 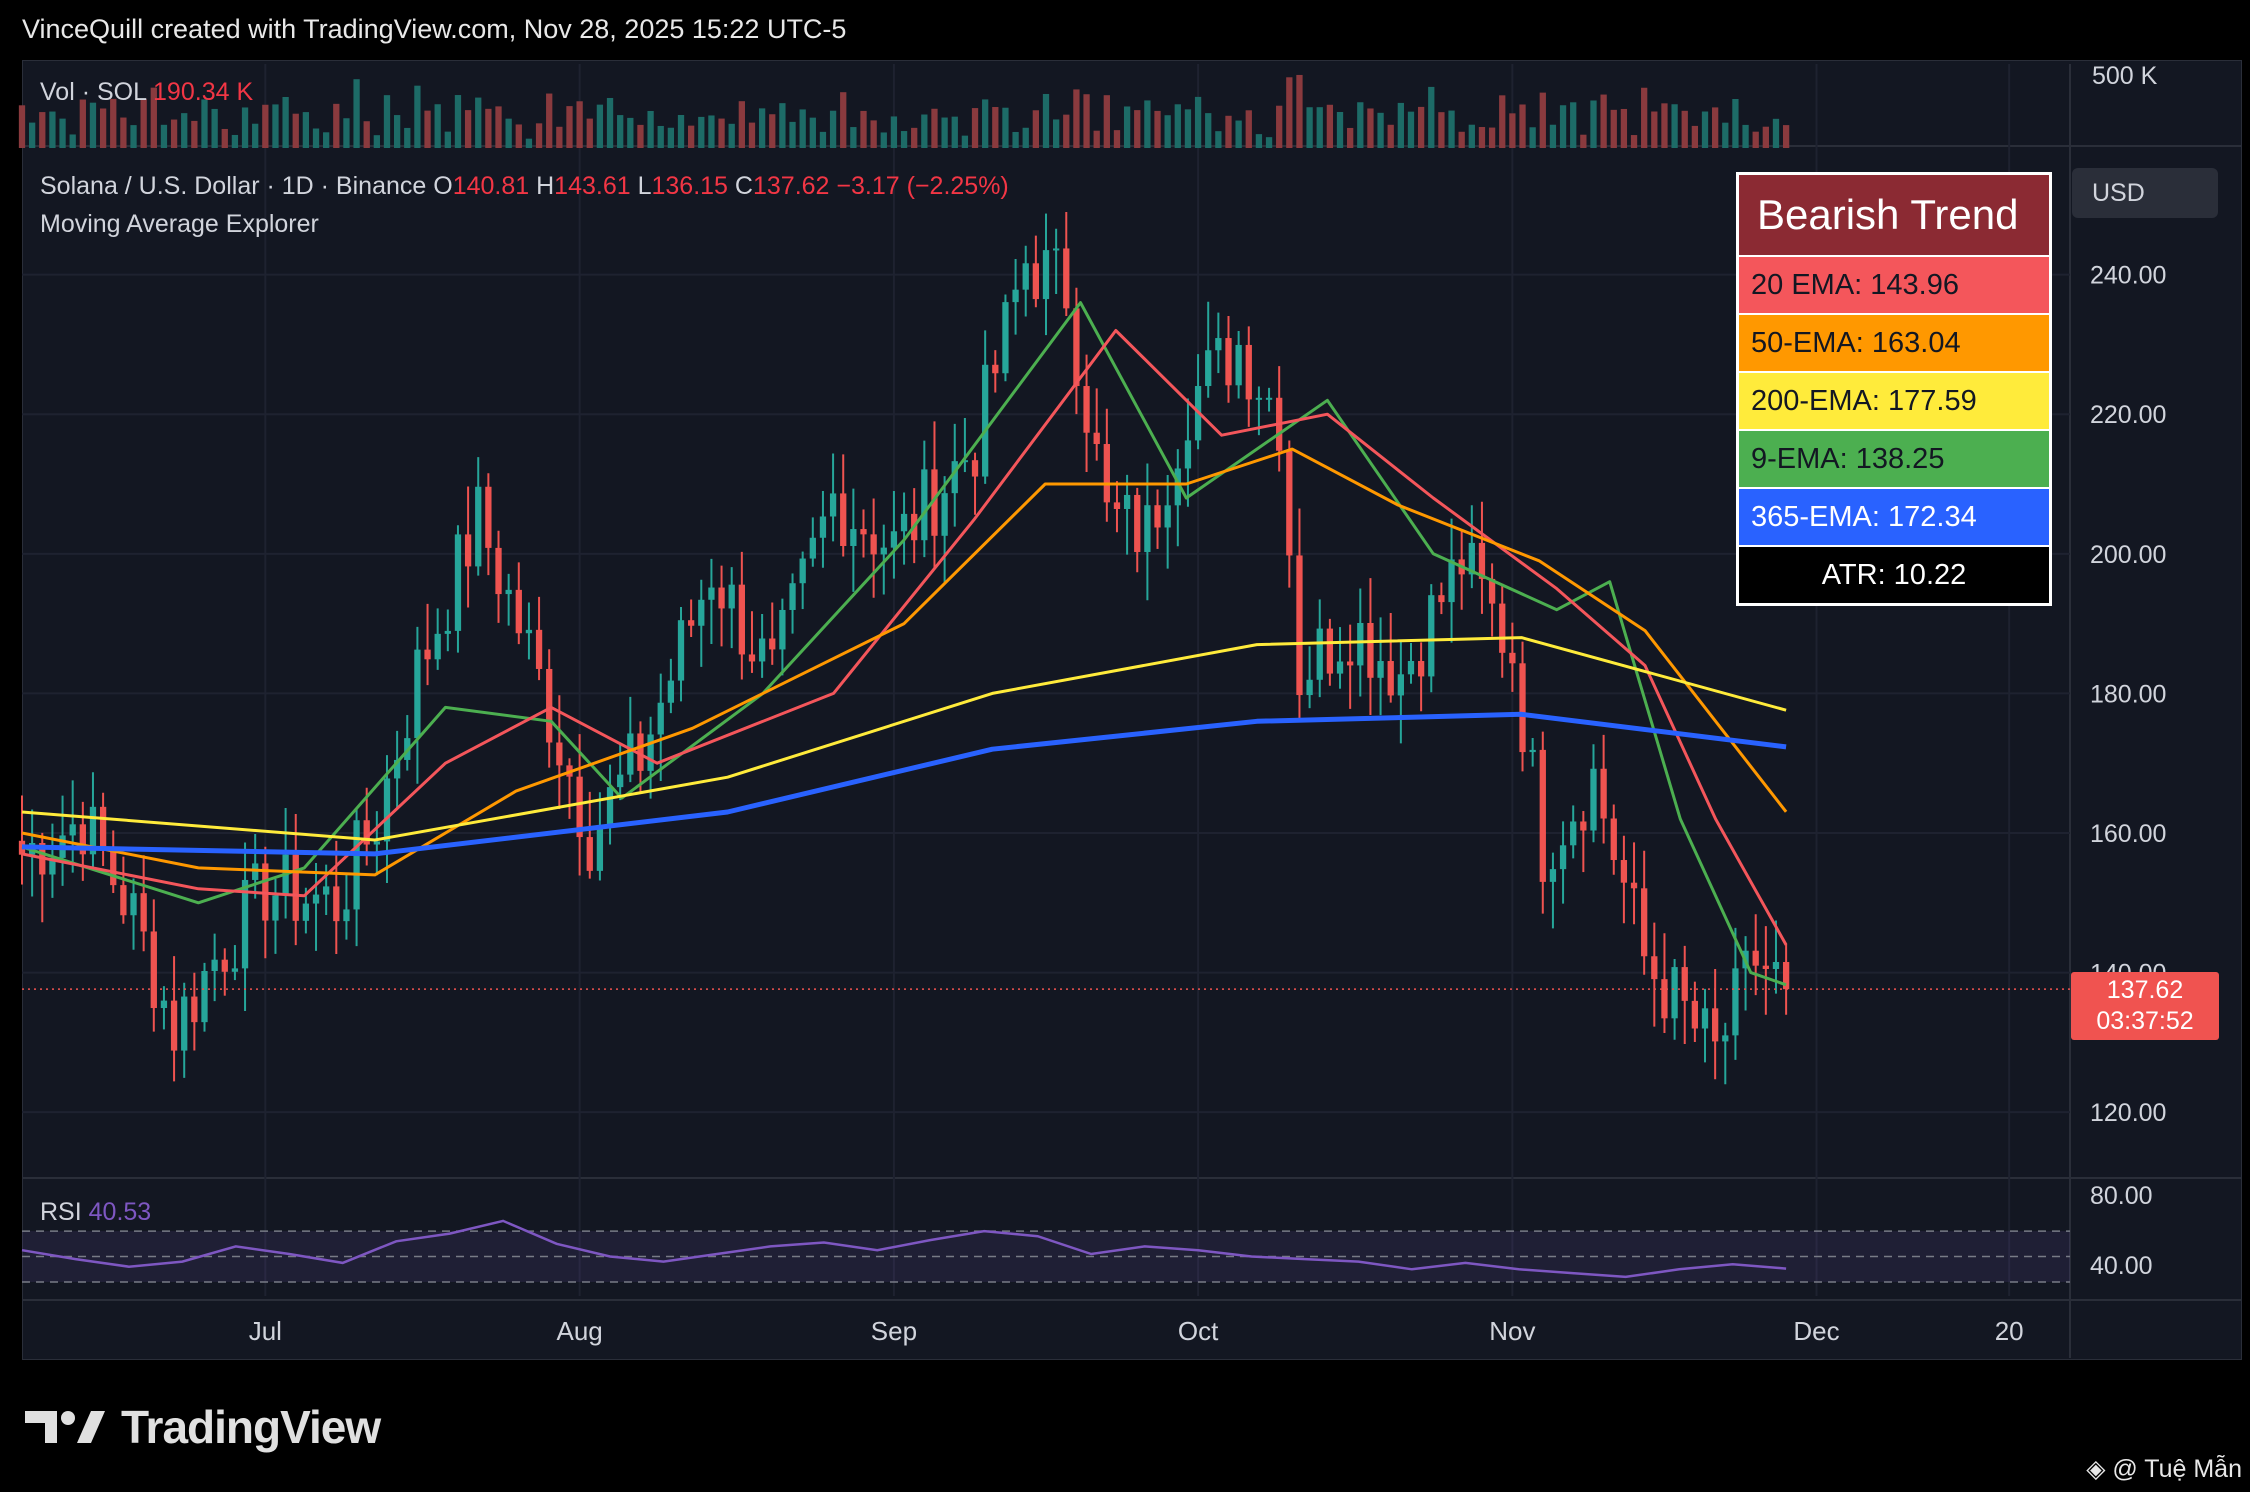 I want to click on rsi-value: 40.53, so click(x=120, y=1212).